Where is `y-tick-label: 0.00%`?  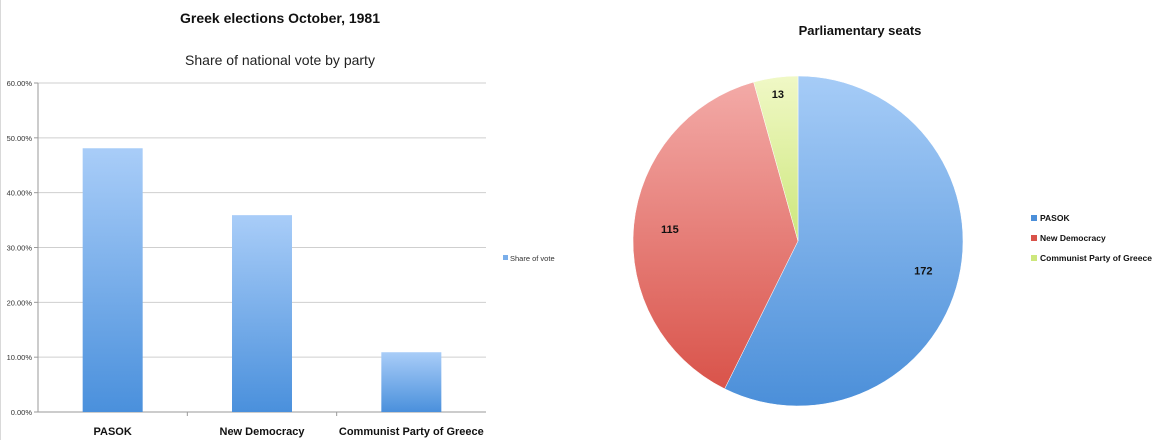
y-tick-label: 0.00% is located at coordinates (22, 412).